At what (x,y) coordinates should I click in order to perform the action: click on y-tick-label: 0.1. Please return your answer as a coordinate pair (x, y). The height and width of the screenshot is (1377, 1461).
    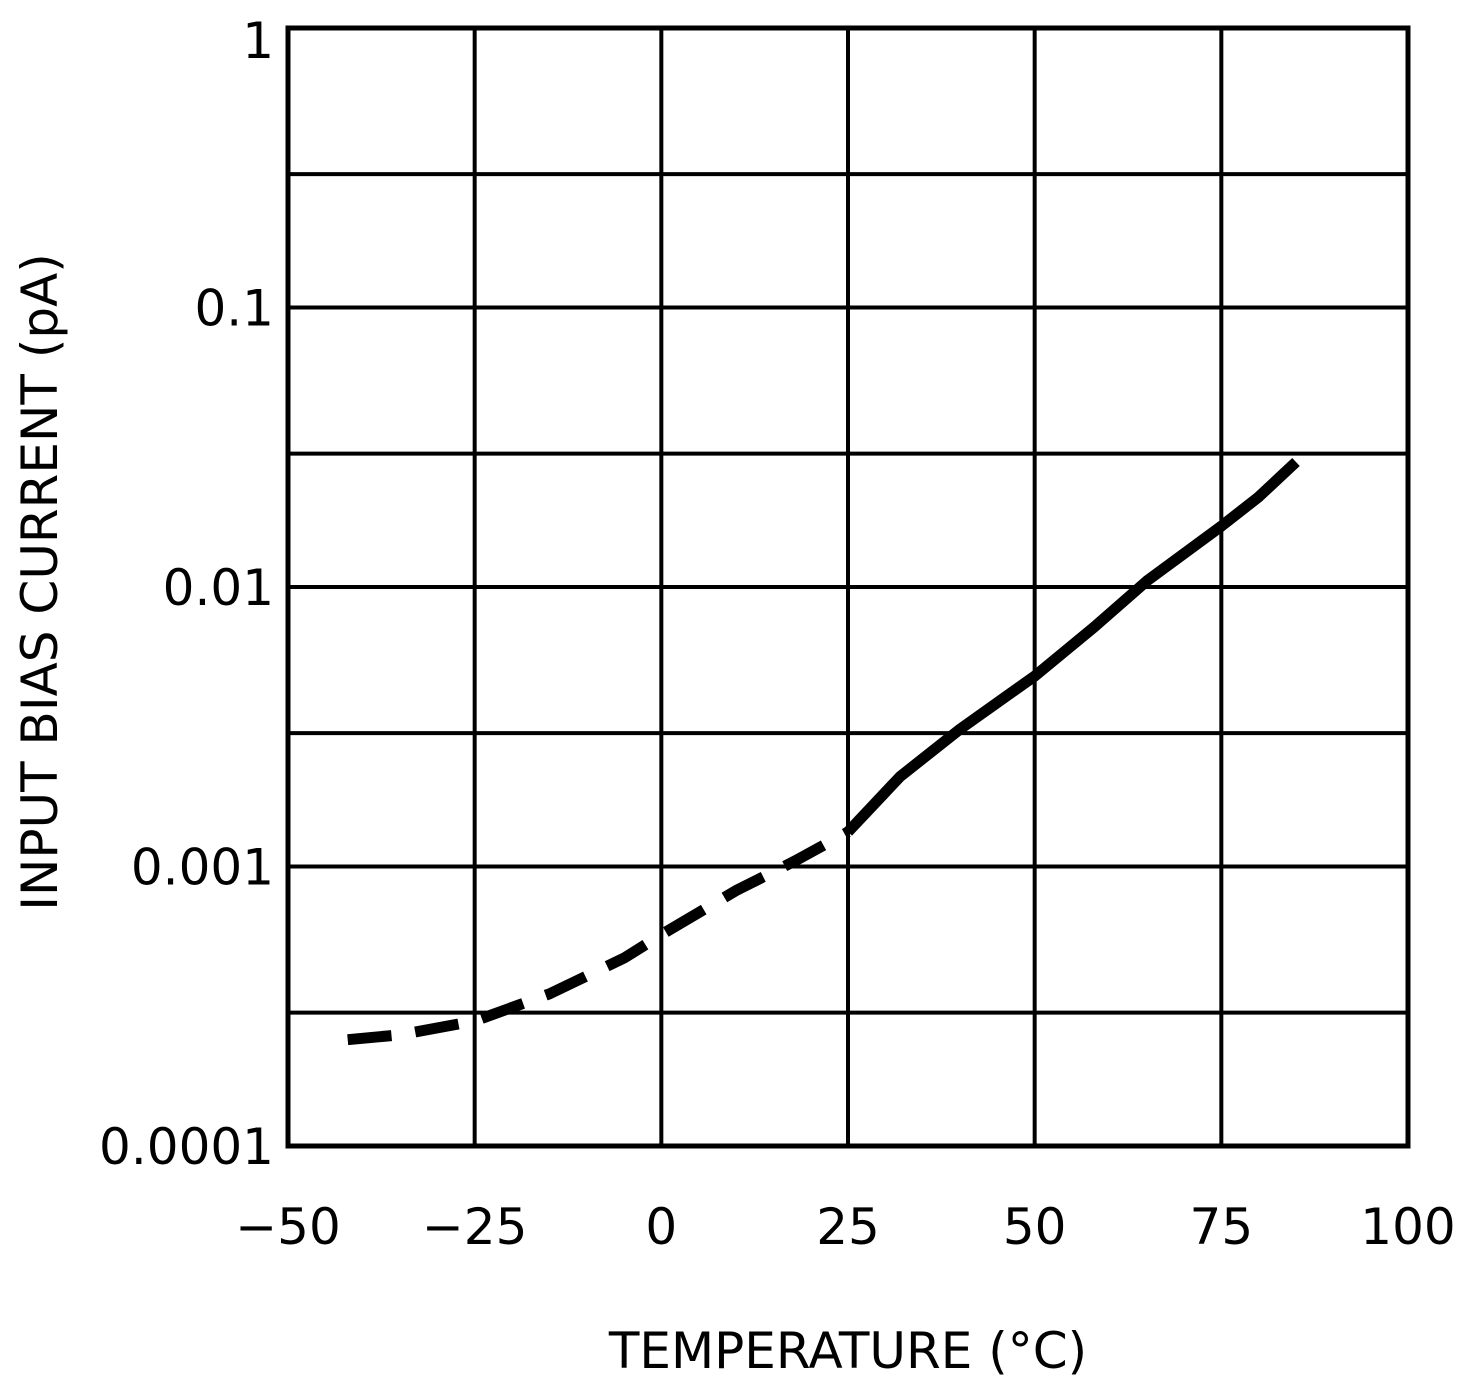
    Looking at the image, I should click on (234, 309).